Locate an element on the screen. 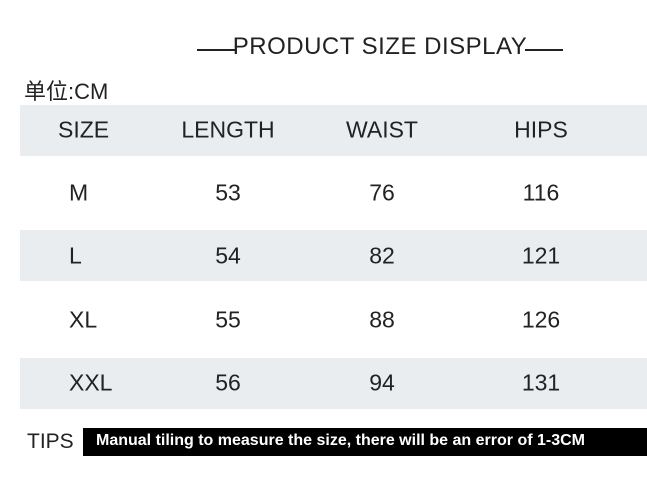 This screenshot has height=497, width=647. unit: 单位:CM is located at coordinates (66, 91).